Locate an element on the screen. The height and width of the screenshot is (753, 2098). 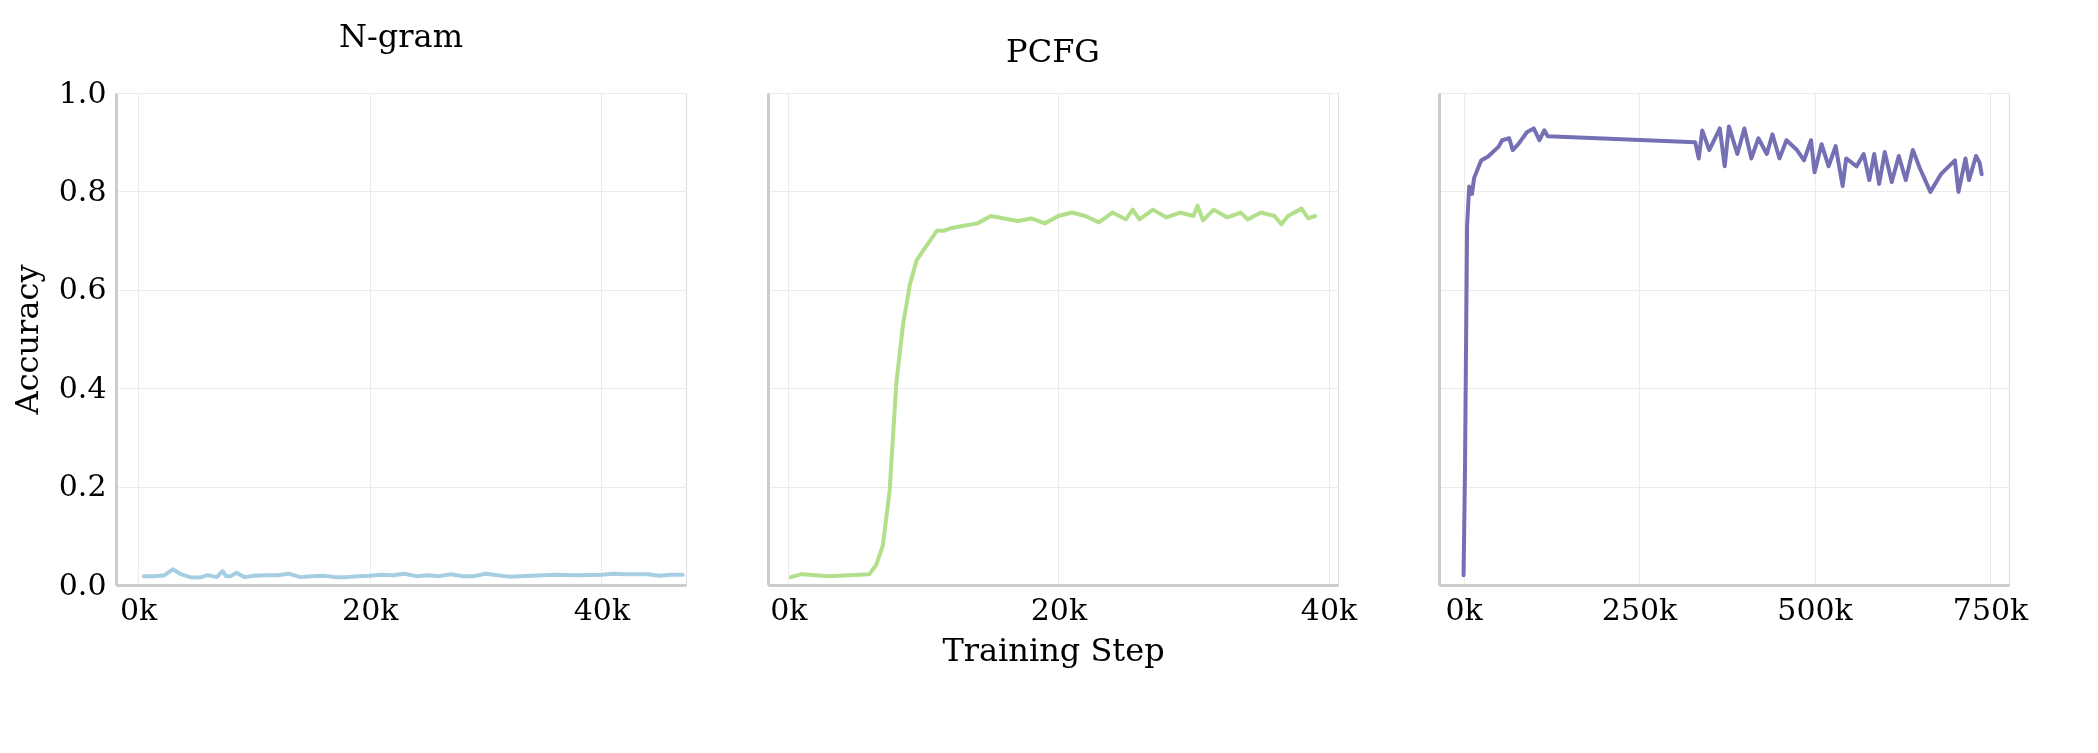
chart-title: N-gram is located at coordinates (401, 36).